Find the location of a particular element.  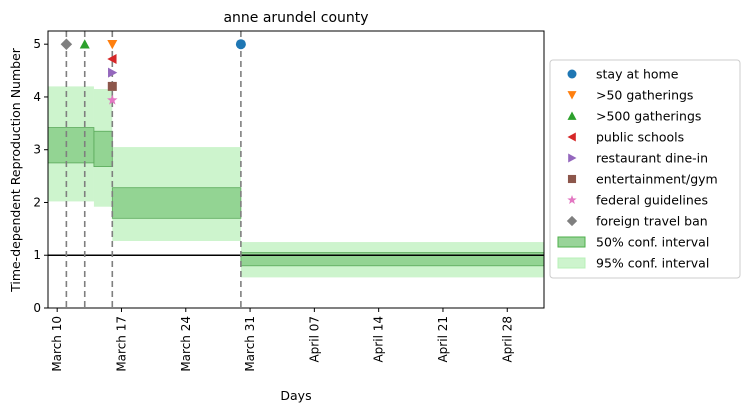

y-tick-label-1: 1 is located at coordinates (37, 255).